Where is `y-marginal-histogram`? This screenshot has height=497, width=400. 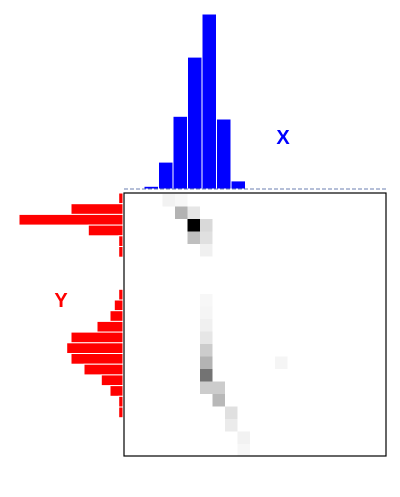 y-marginal-histogram is located at coordinates (71, 305).